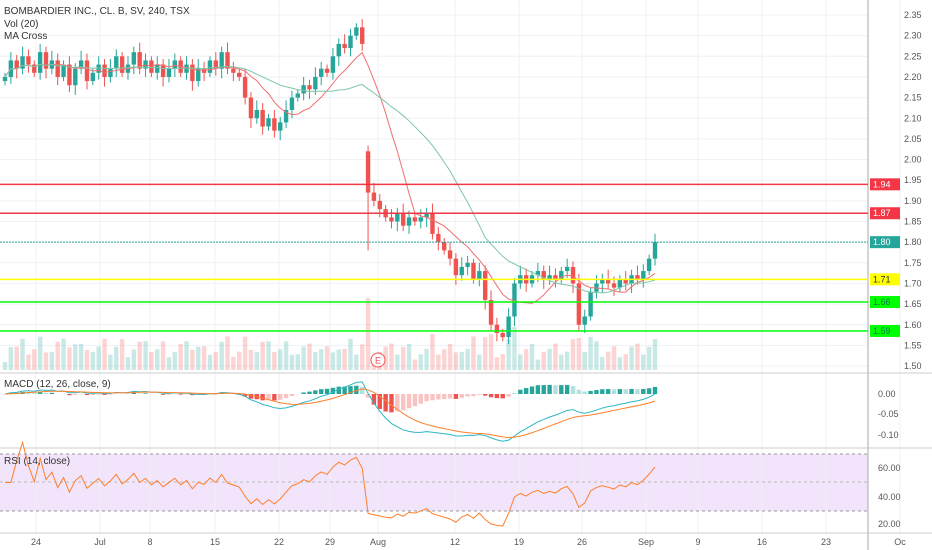  I want to click on rsi-indicator-label: RSI (14, close), so click(37, 461).